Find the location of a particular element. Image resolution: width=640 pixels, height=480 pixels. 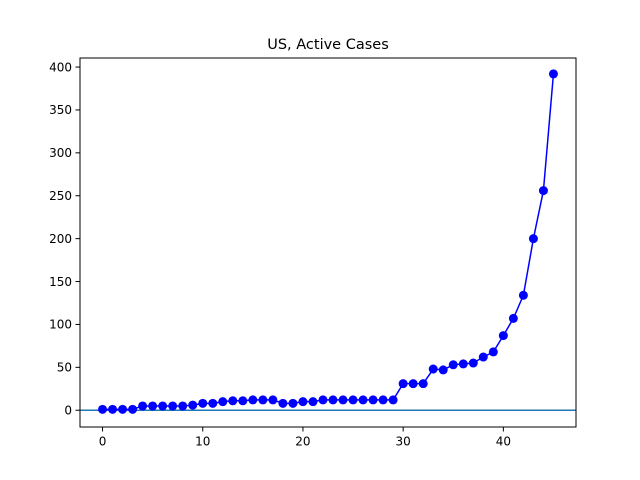

x-tick-label: 10 is located at coordinates (202, 442).